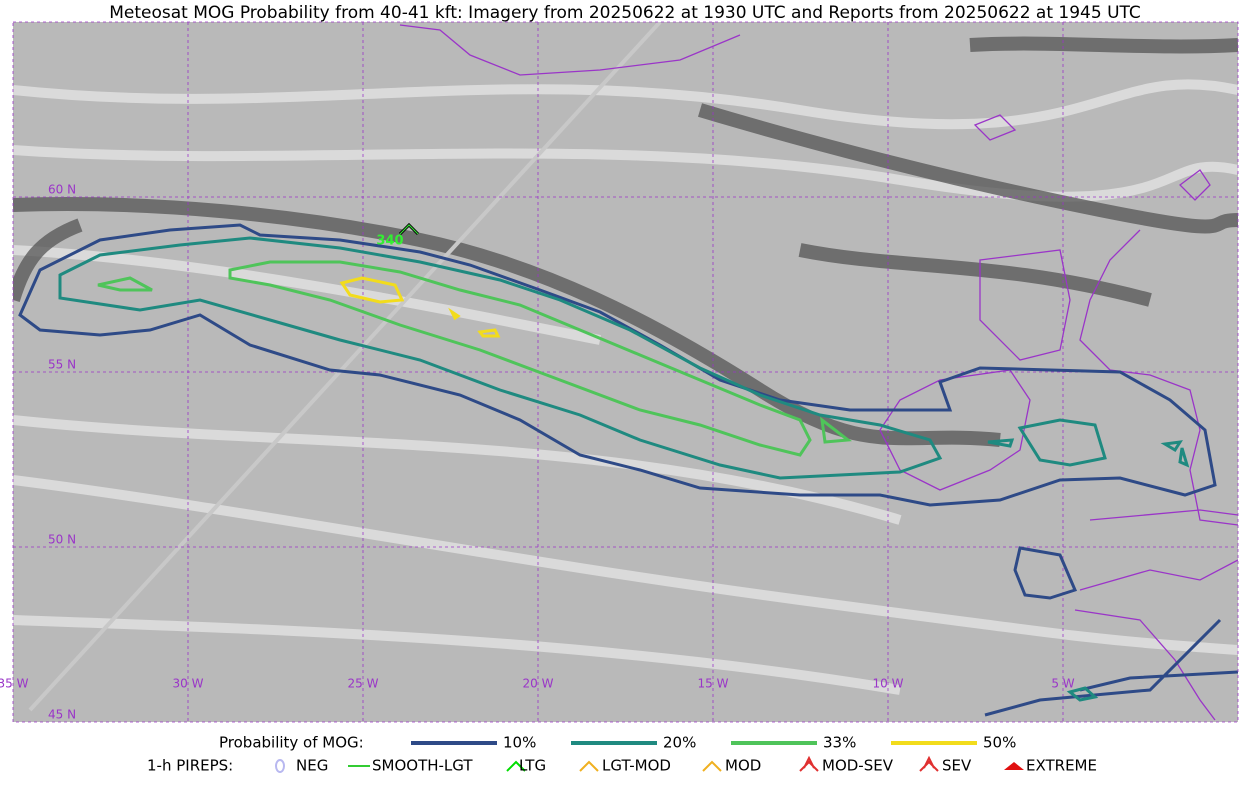  Describe the element at coordinates (1062, 684) in the screenshot. I see `lon-label: 5 W` at that location.